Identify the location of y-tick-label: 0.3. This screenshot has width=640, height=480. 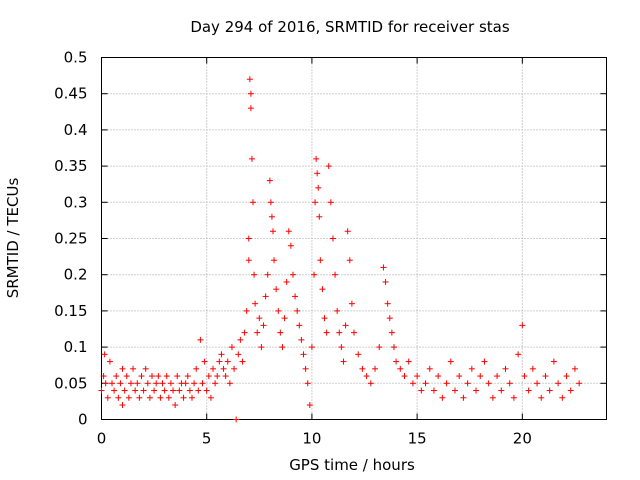
(76, 202).